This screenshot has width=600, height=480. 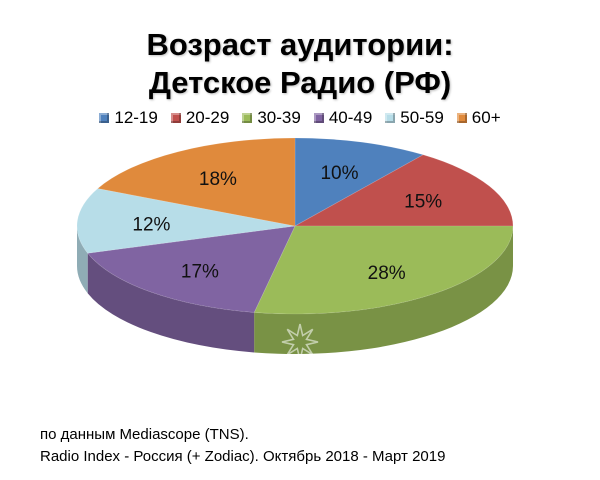 I want to click on legend-label: 12-19, so click(x=136, y=117).